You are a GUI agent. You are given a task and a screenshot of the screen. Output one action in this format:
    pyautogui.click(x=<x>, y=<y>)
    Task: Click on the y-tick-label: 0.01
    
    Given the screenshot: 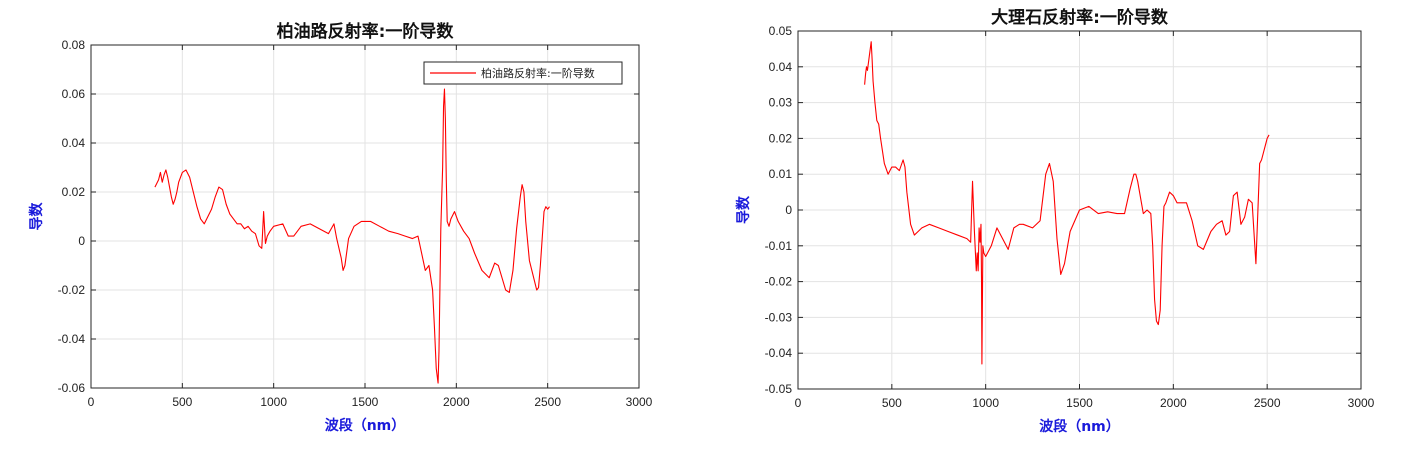 What is the action you would take?
    pyautogui.click(x=781, y=174)
    